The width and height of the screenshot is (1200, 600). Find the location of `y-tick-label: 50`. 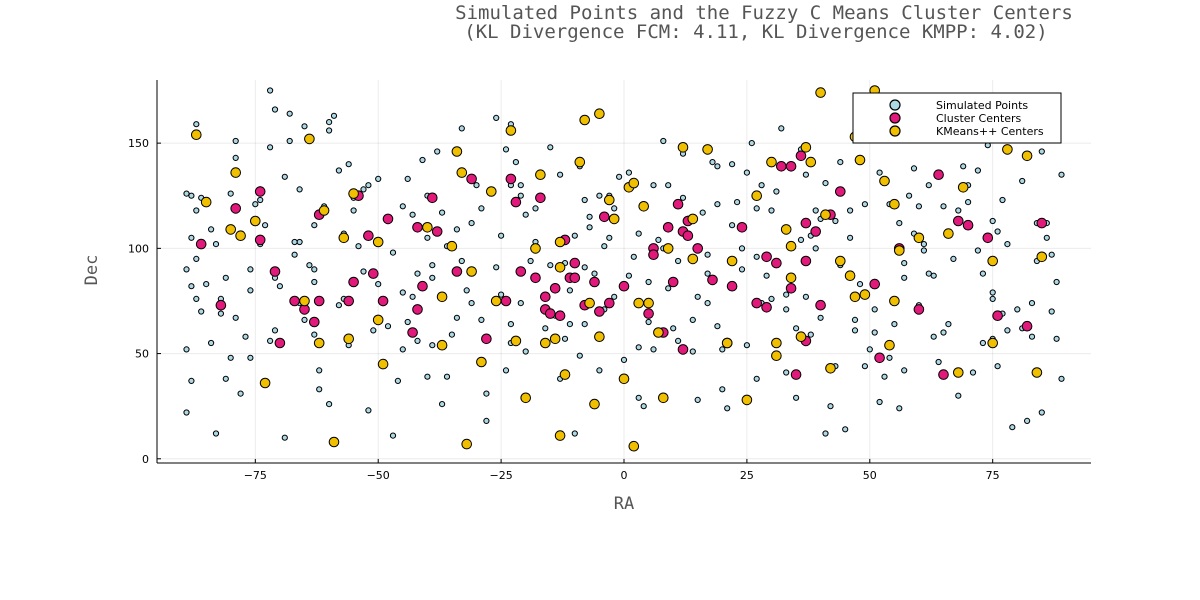

y-tick-label: 50 is located at coordinates (142, 354).